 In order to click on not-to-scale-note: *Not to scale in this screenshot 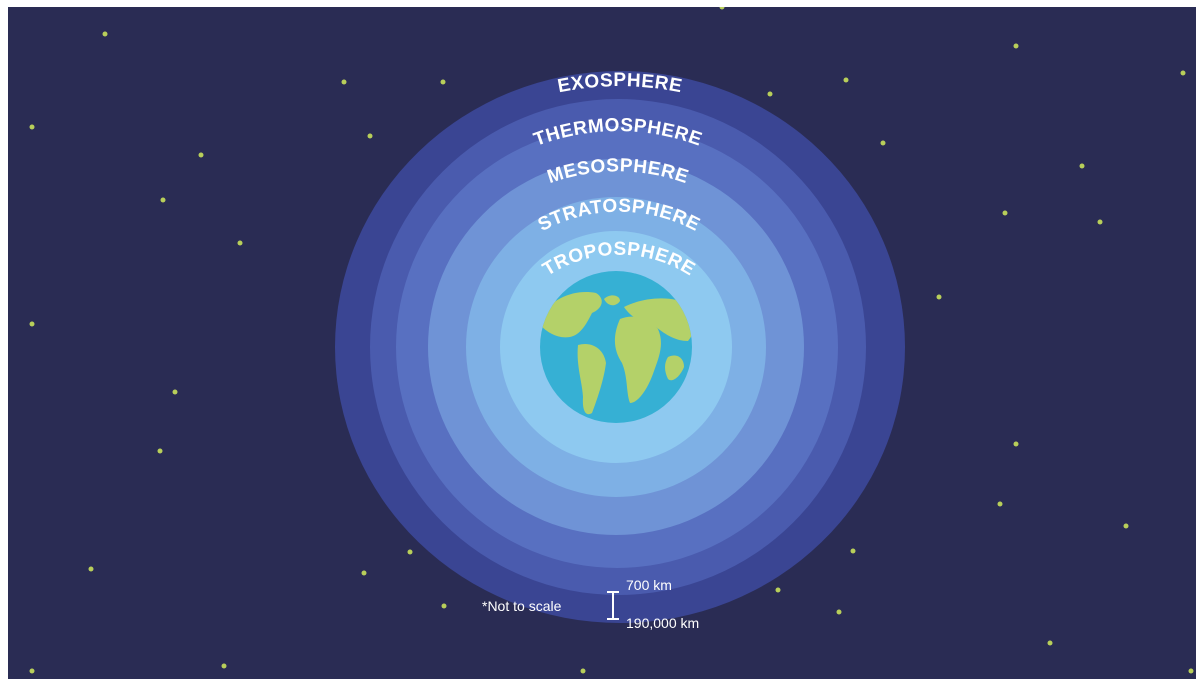, I will do `click(522, 606)`.